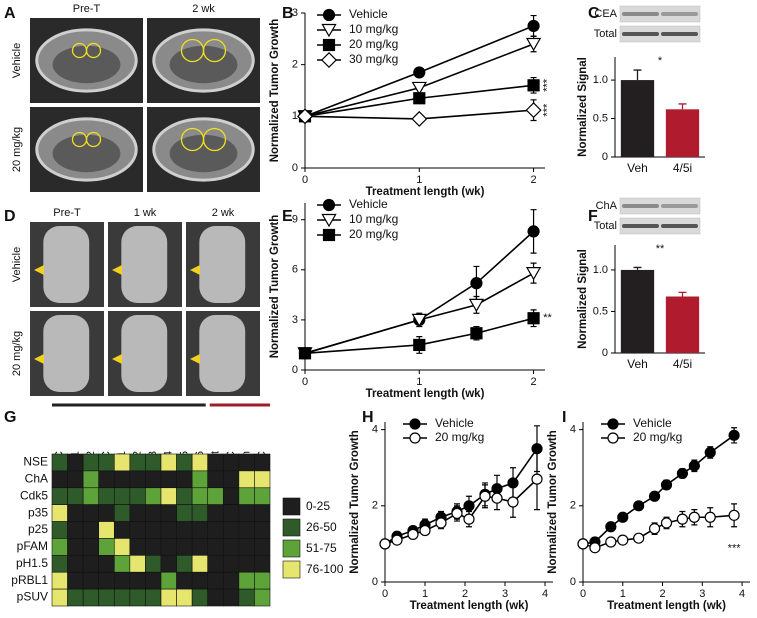 The image size is (757, 618). Describe the element at coordinates (295, 116) in the screenshot. I see `y-tick-label: 1` at that location.